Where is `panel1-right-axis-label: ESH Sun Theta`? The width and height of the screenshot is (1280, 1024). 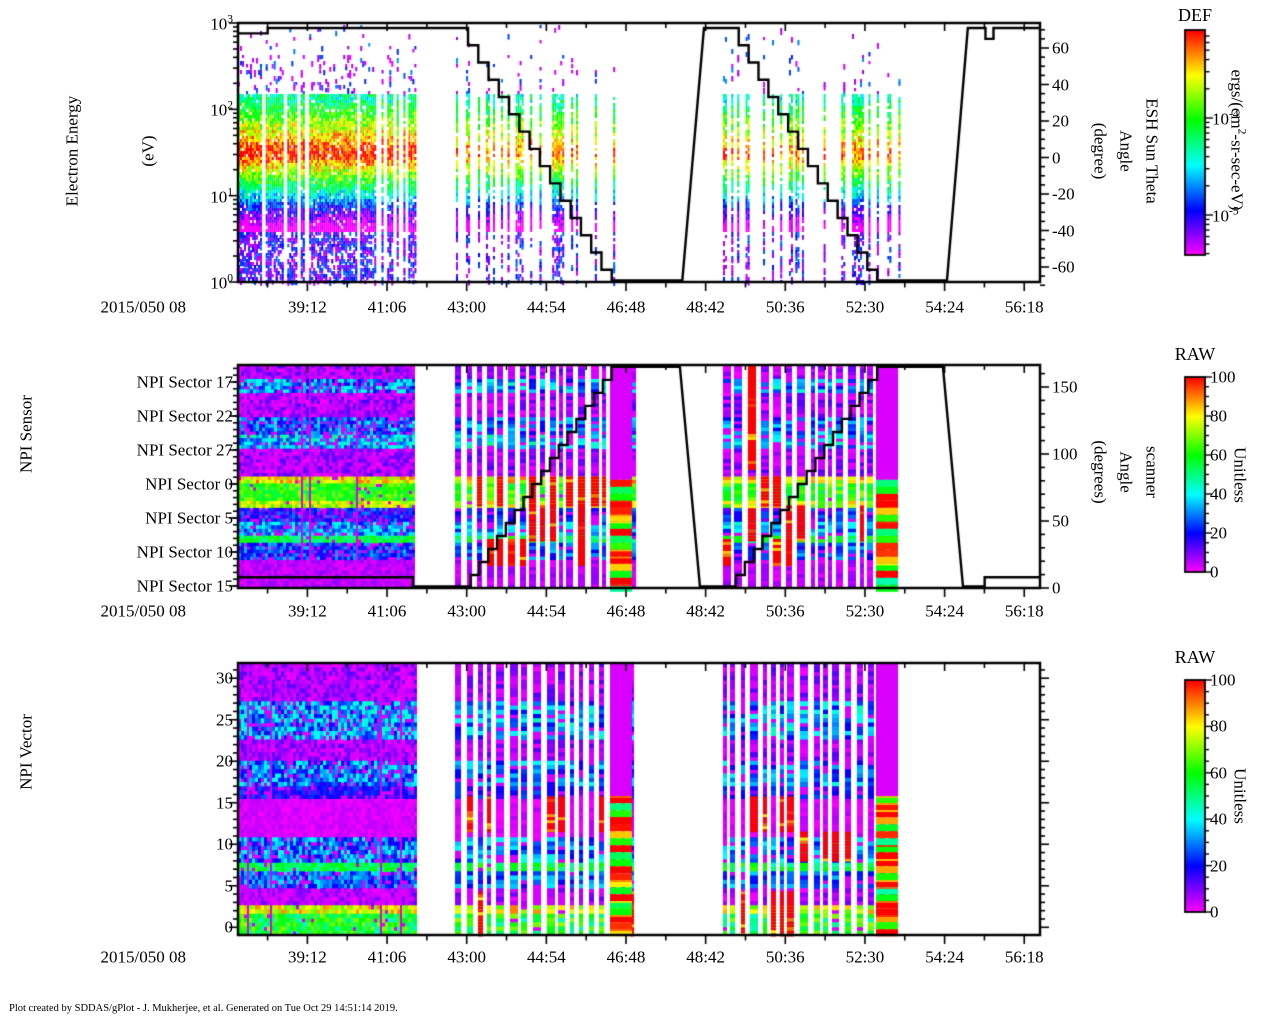 panel1-right-axis-label: ESH Sun Theta is located at coordinates (1152, 151).